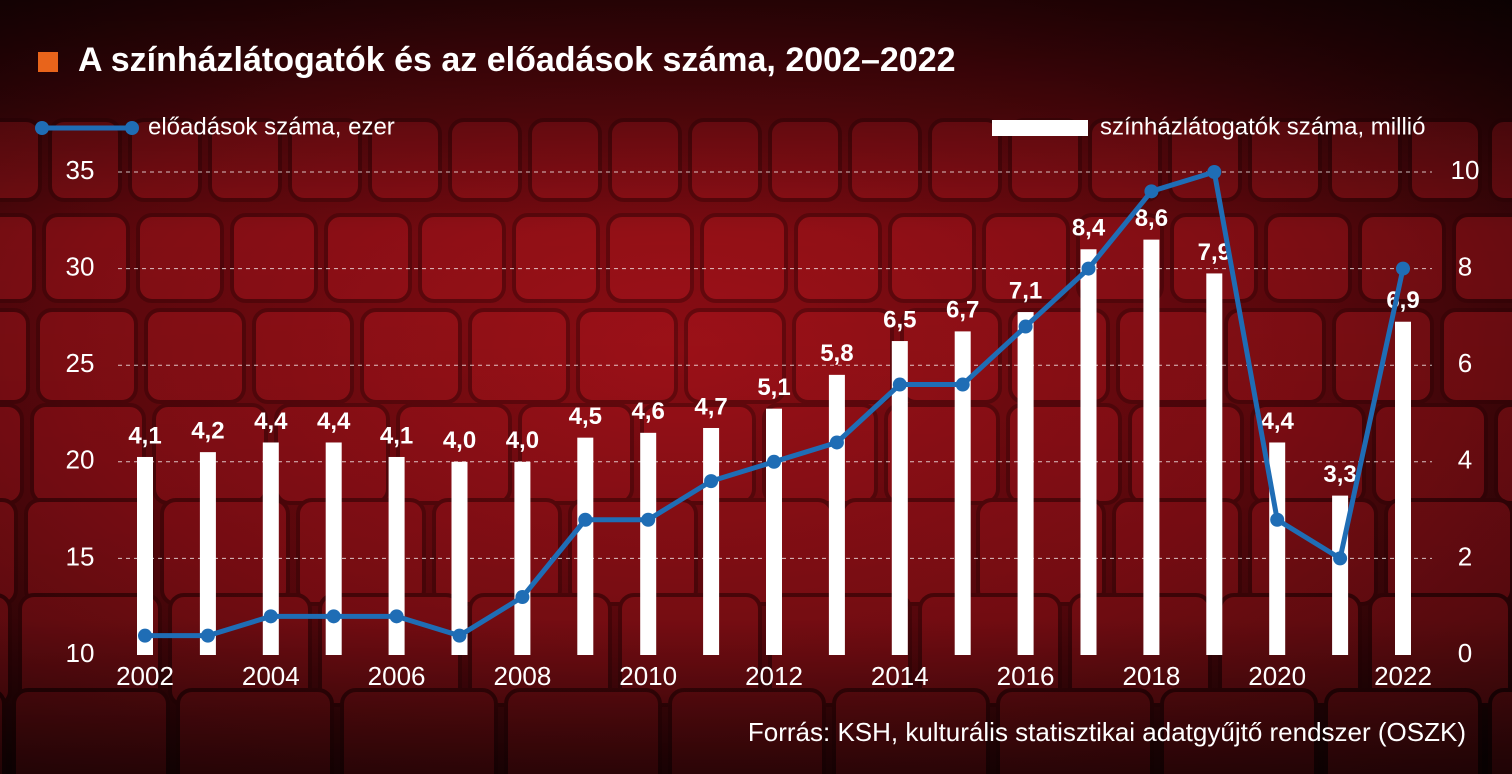 The height and width of the screenshot is (774, 1512). What do you see at coordinates (1403, 676) in the screenshot?
I see `x-tick-label: 2022` at bounding box center [1403, 676].